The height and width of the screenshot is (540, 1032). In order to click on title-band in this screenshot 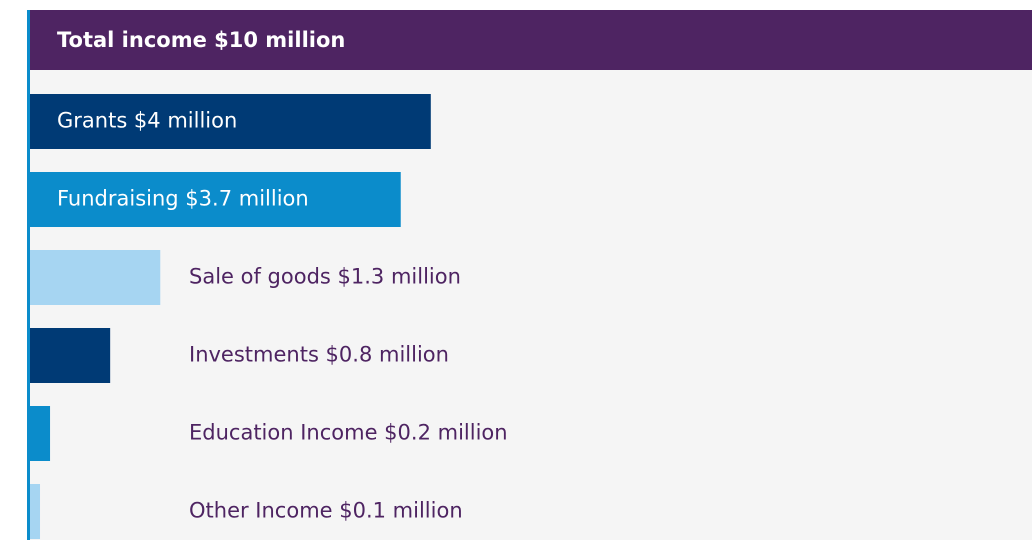, I will do `click(531, 40)`.